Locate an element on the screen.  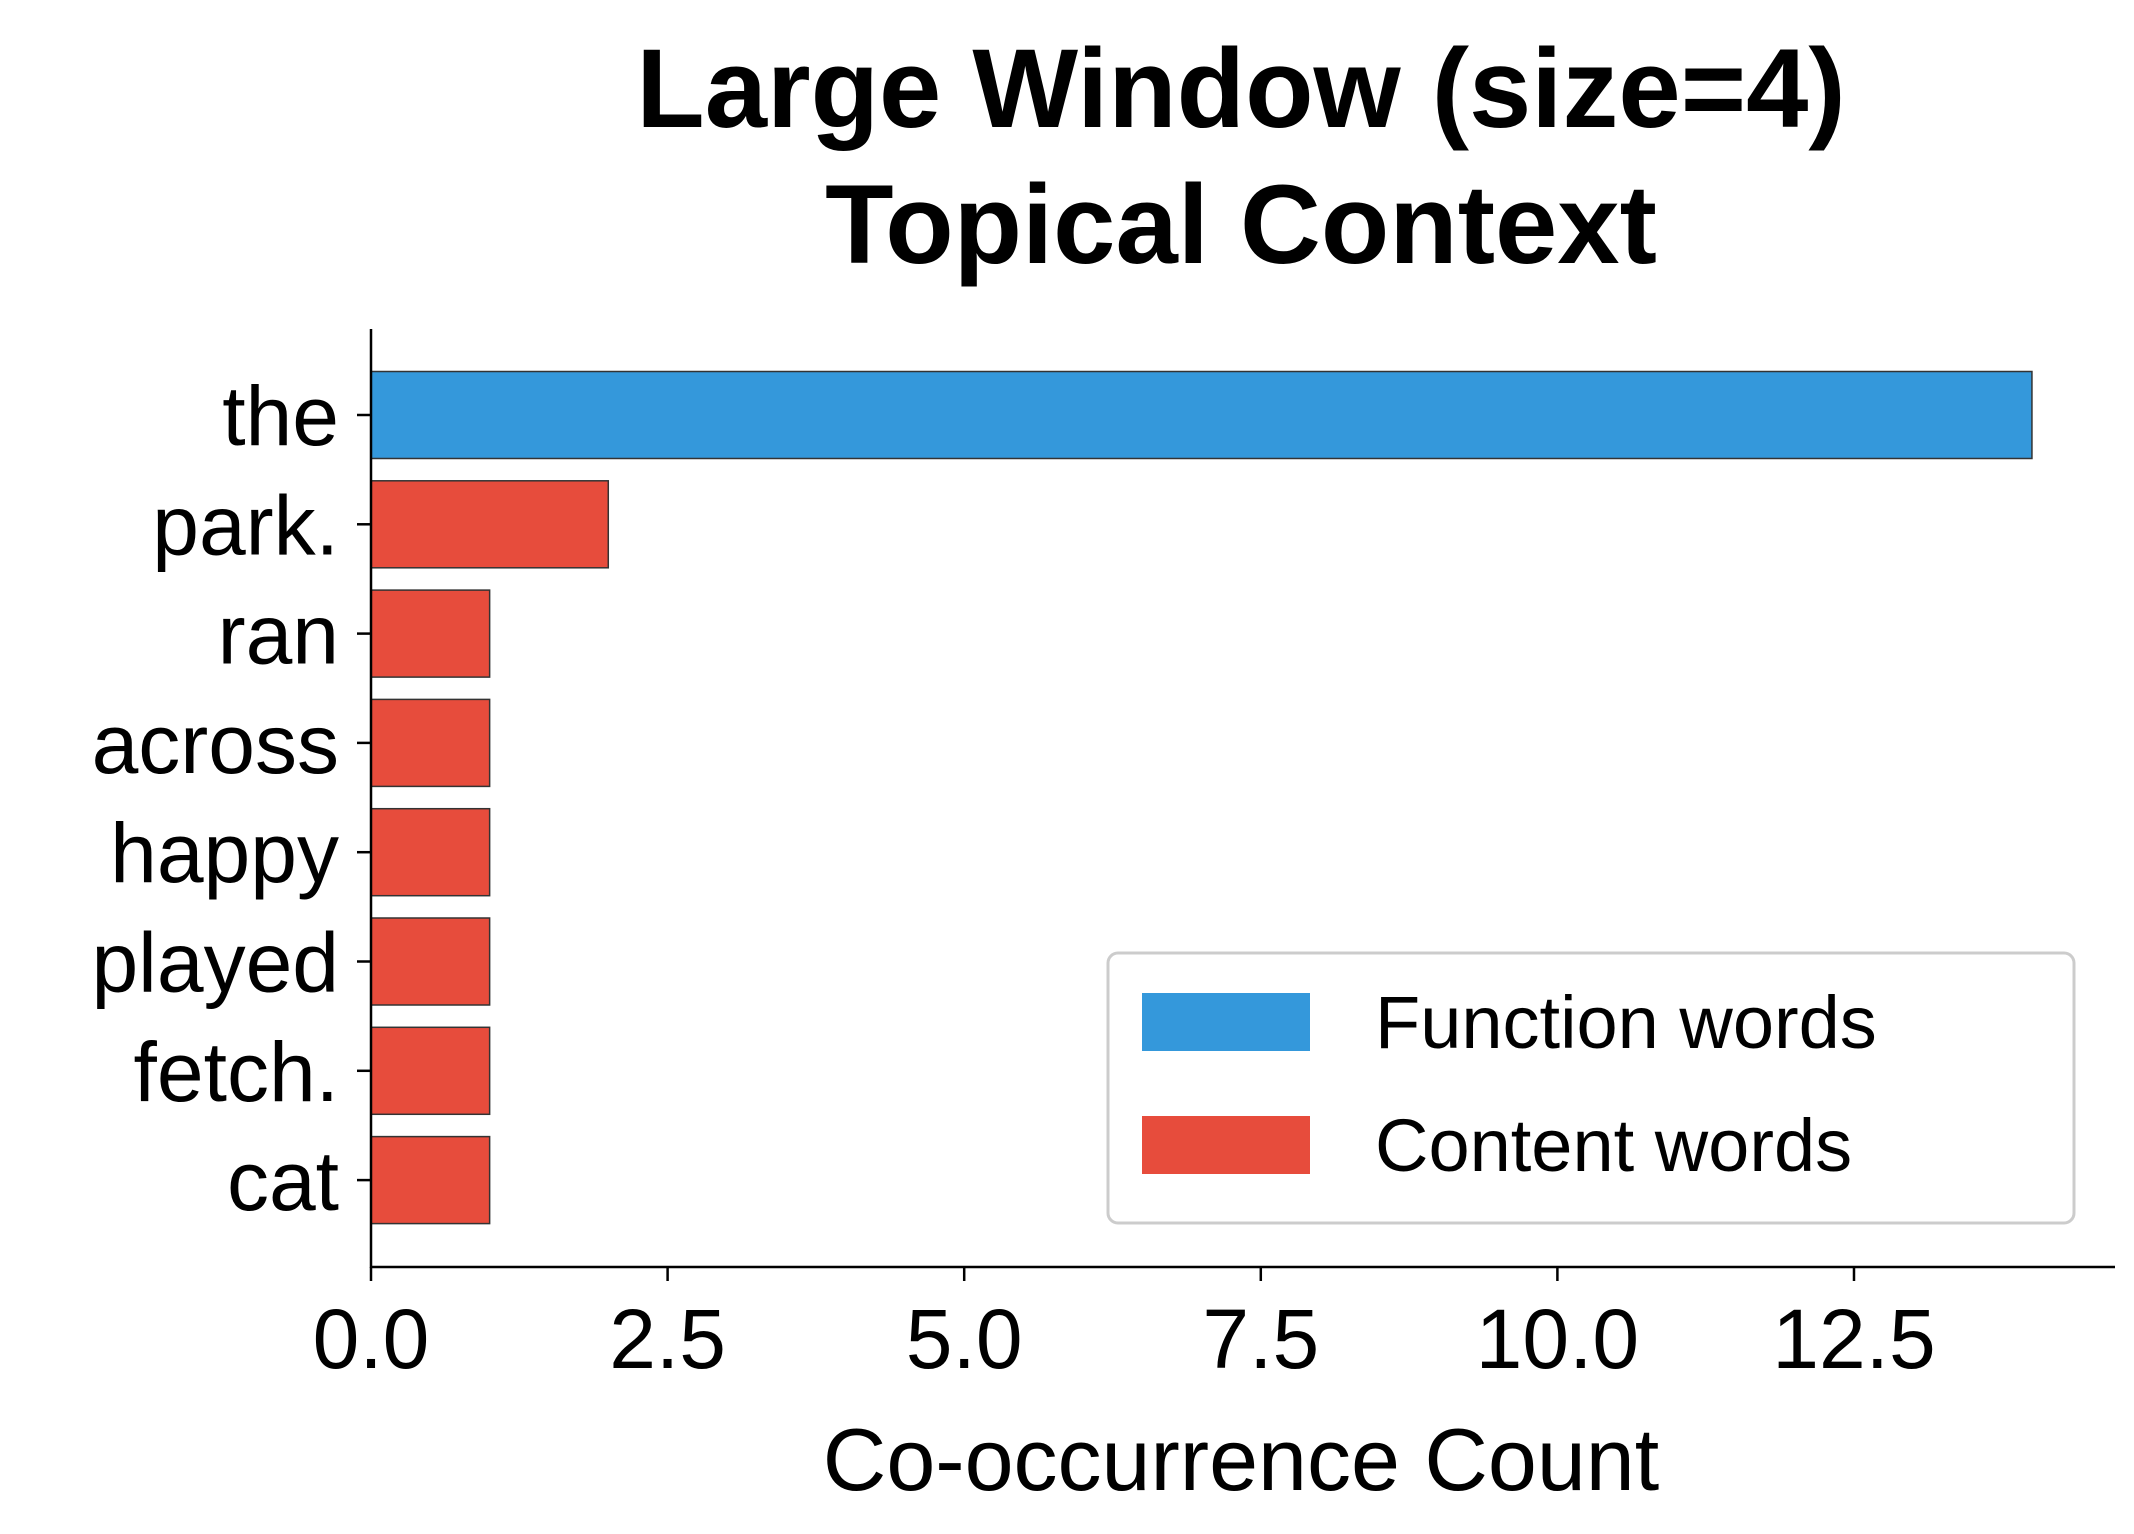
bar-fetch is located at coordinates (430, 1071).